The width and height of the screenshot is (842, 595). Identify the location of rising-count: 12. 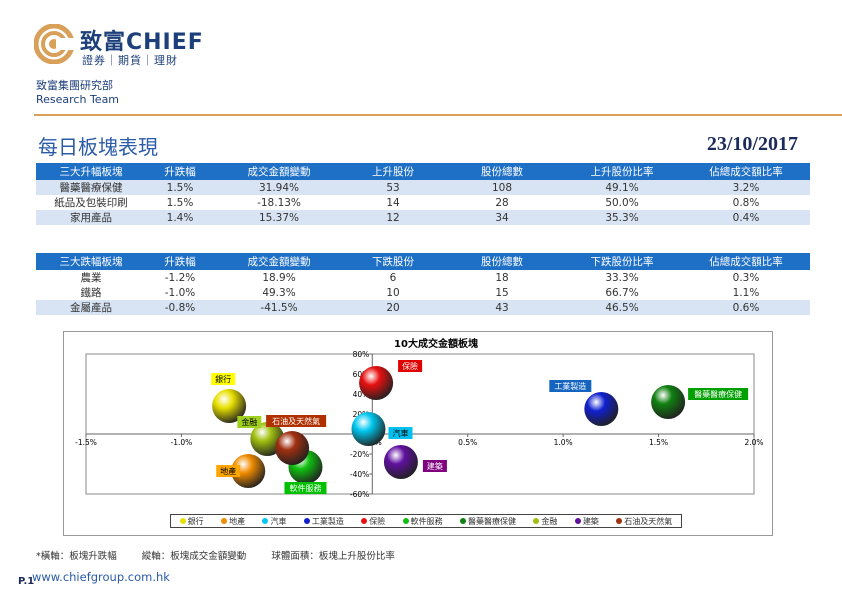
(393, 217).